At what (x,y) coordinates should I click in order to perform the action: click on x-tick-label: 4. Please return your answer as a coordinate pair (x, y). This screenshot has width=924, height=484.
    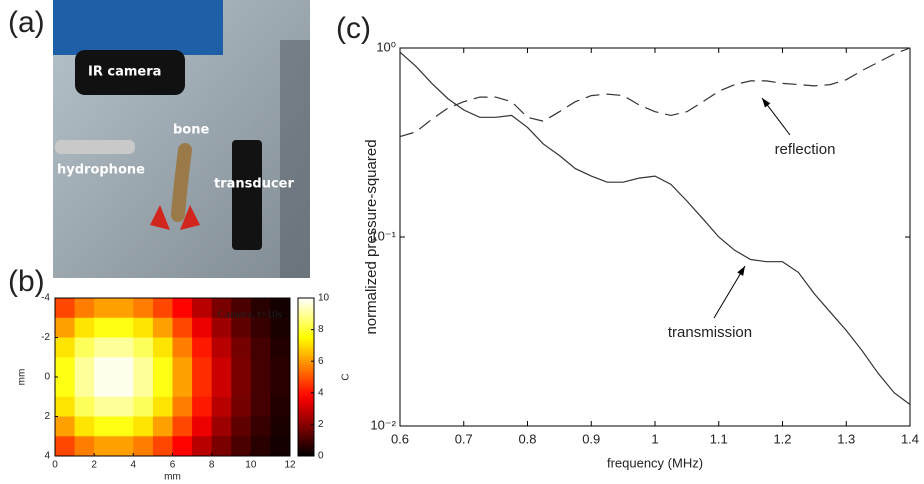
    Looking at the image, I should click on (134, 465).